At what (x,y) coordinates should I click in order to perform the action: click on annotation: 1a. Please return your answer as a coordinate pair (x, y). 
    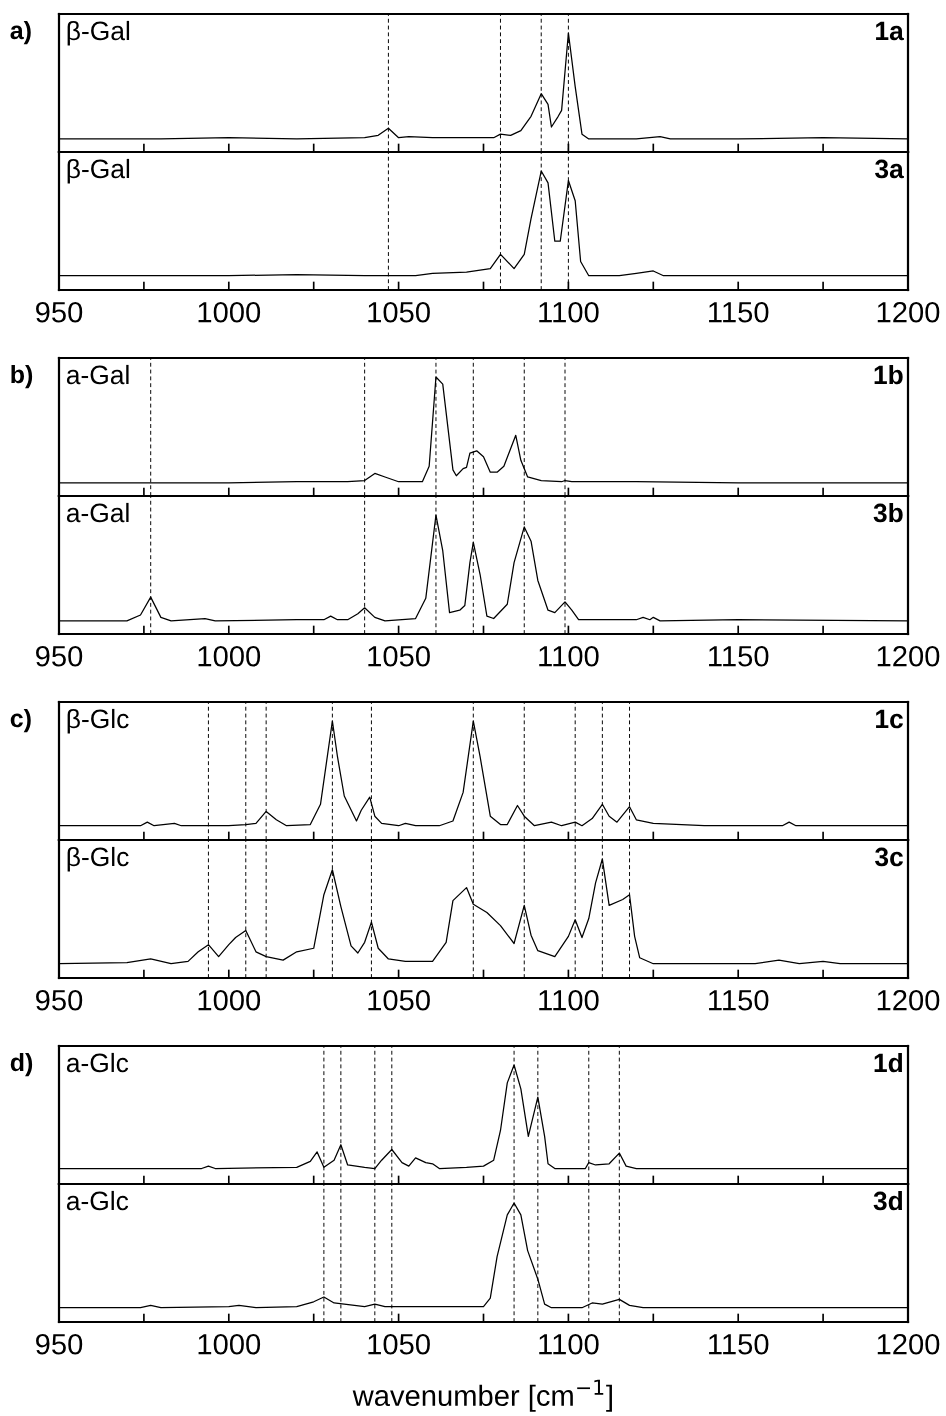
    Looking at the image, I should click on (890, 31).